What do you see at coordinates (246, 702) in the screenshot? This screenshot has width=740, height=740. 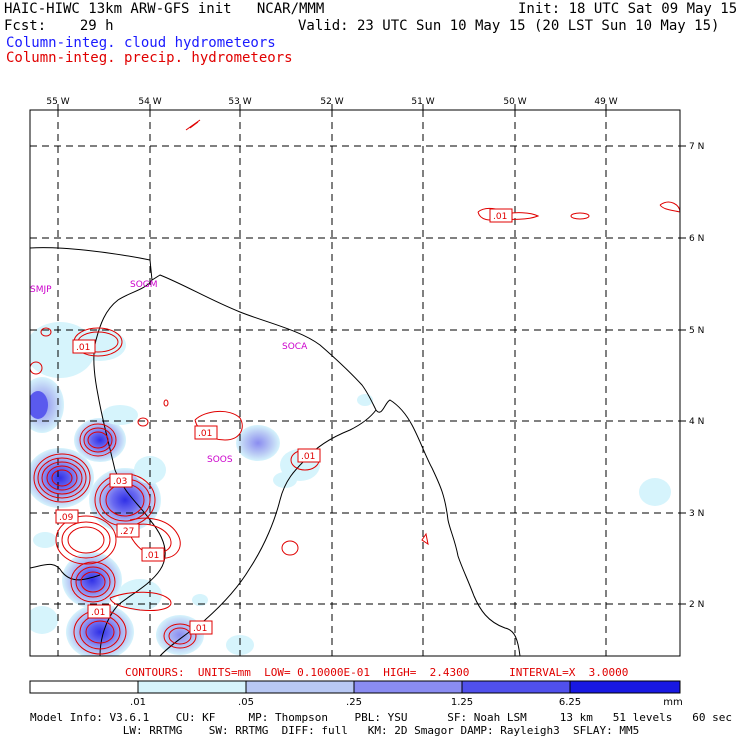 I see `colorbar-tick: .05` at bounding box center [246, 702].